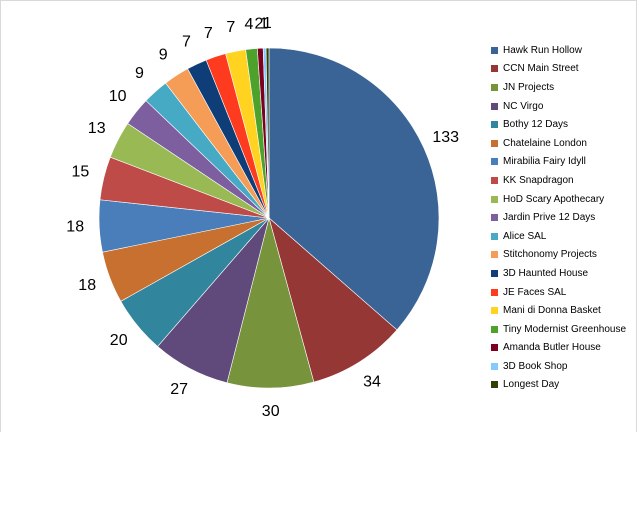  I want to click on legend-item: Tiny Modernist Greenhouse, so click(563, 329).